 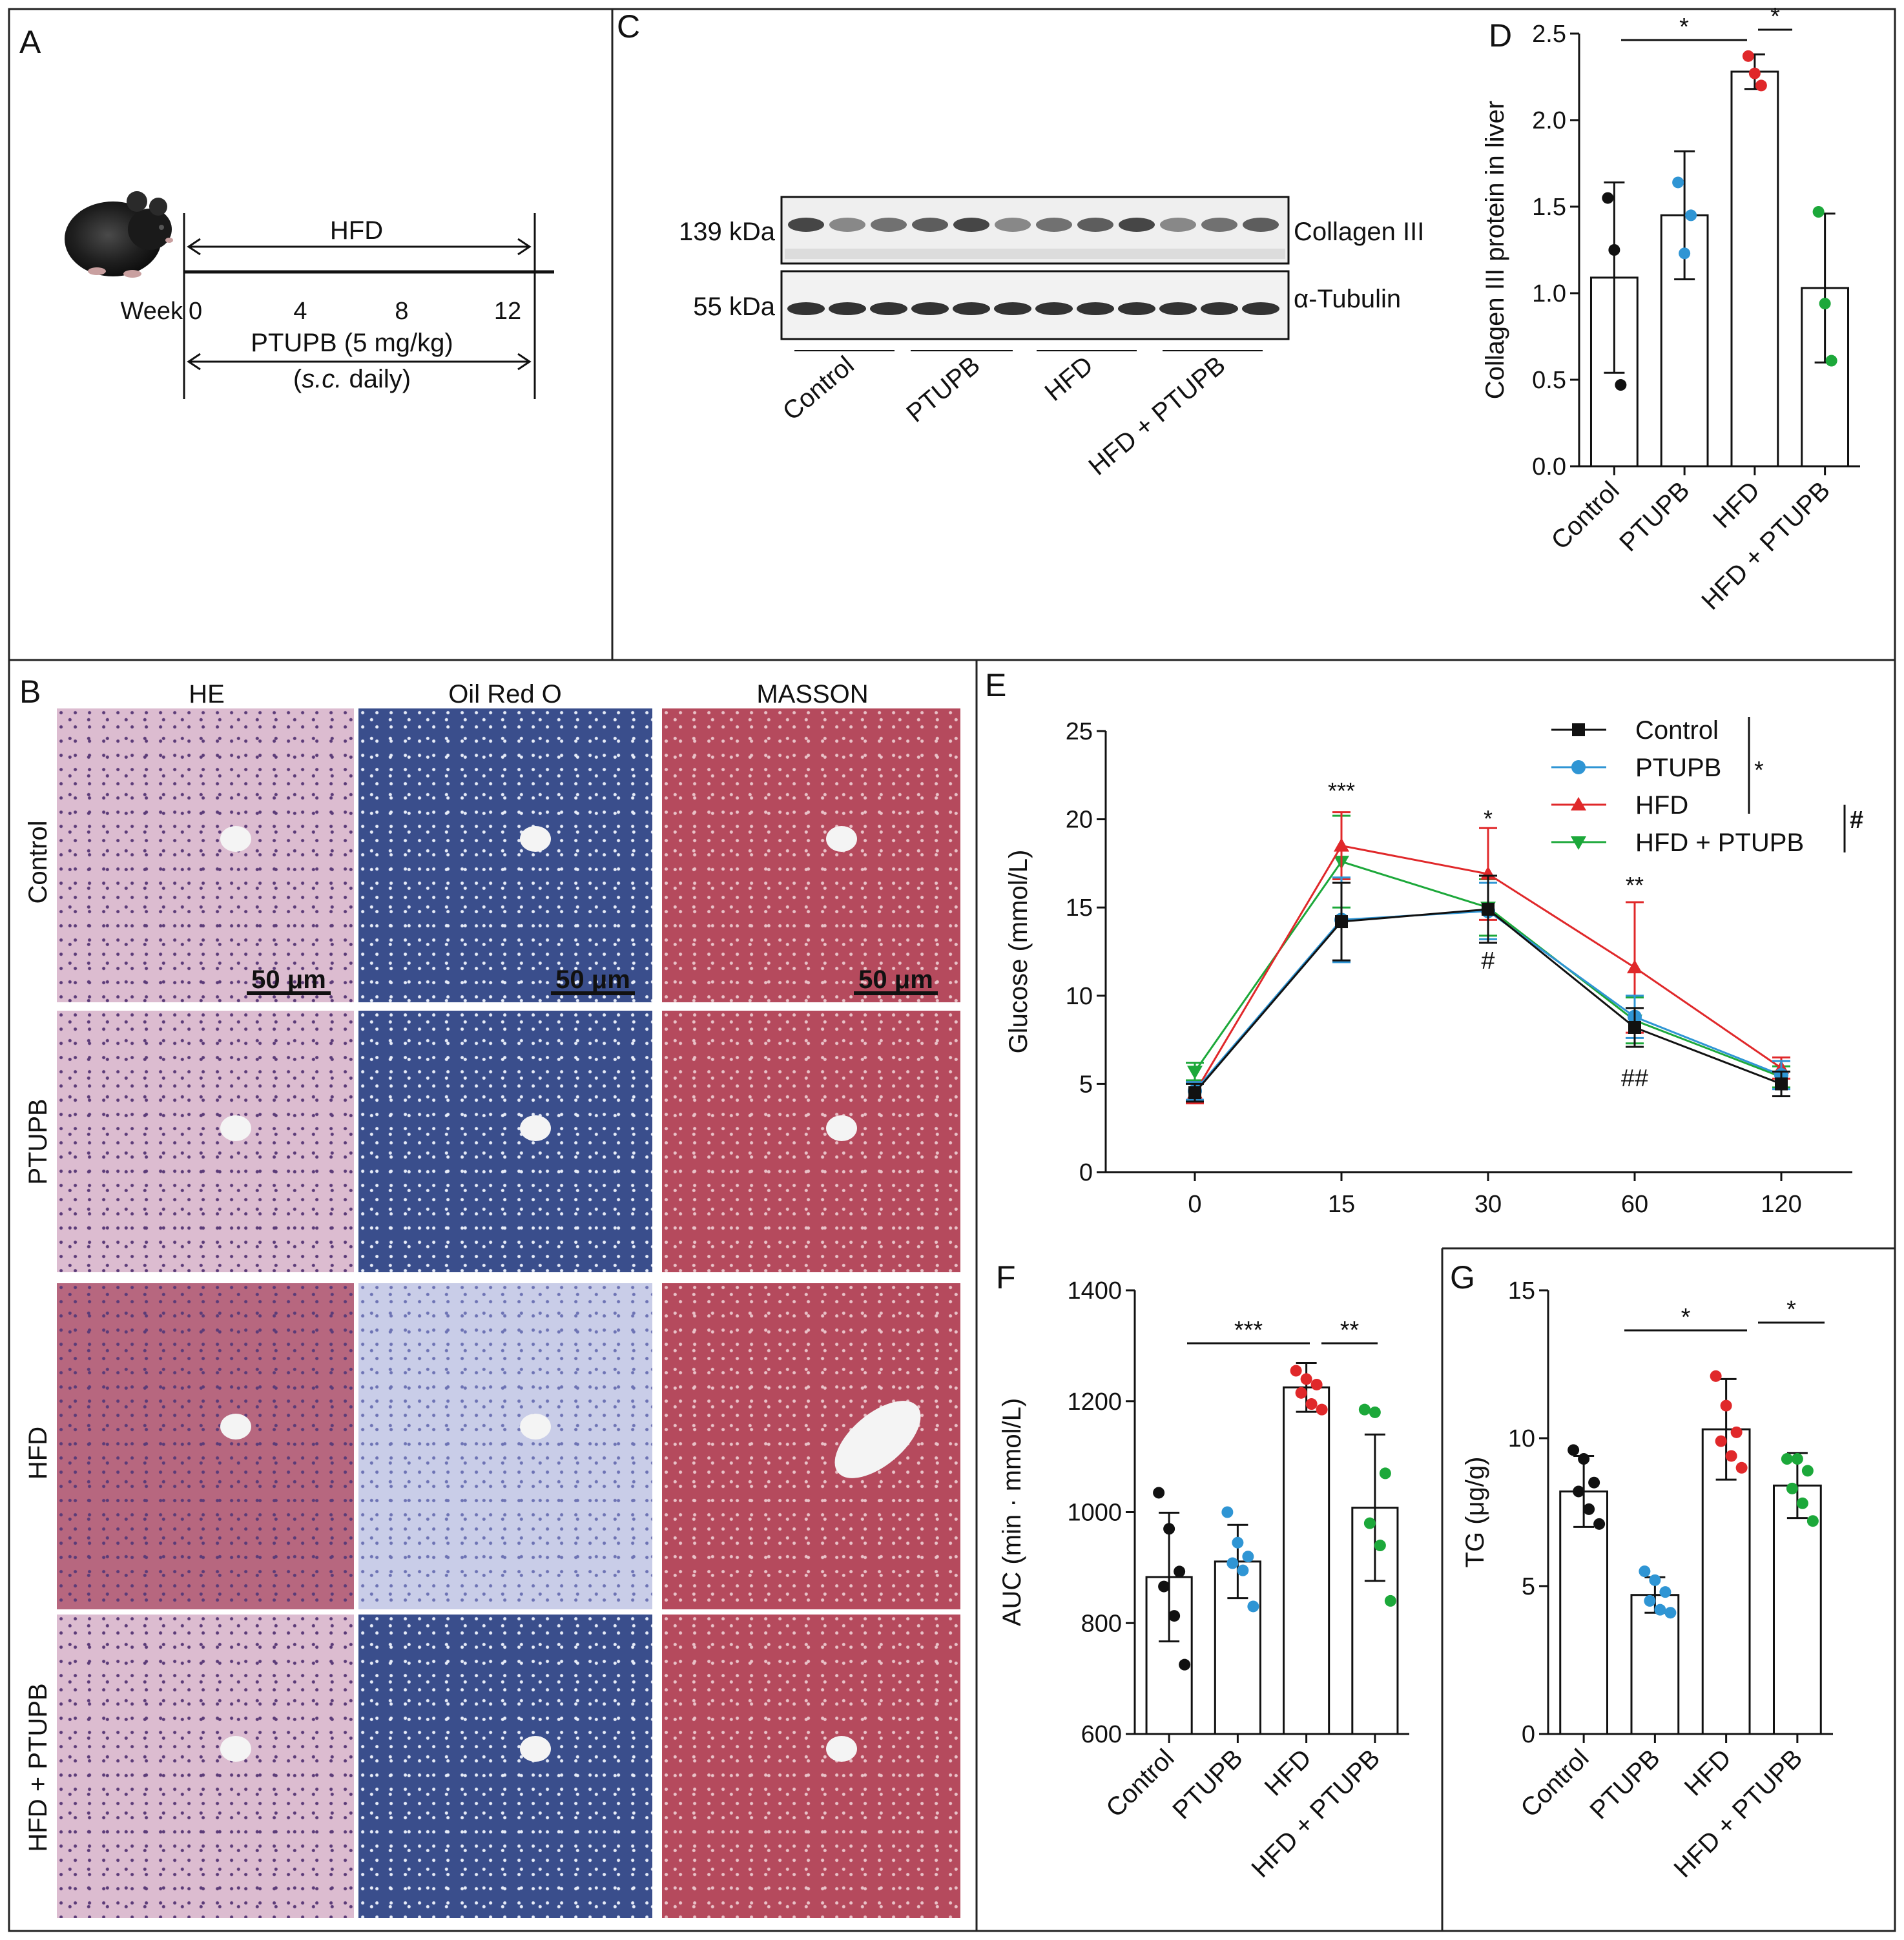 What do you see at coordinates (1856, 820) in the screenshot?
I see `legend-sig-hash: #` at bounding box center [1856, 820].